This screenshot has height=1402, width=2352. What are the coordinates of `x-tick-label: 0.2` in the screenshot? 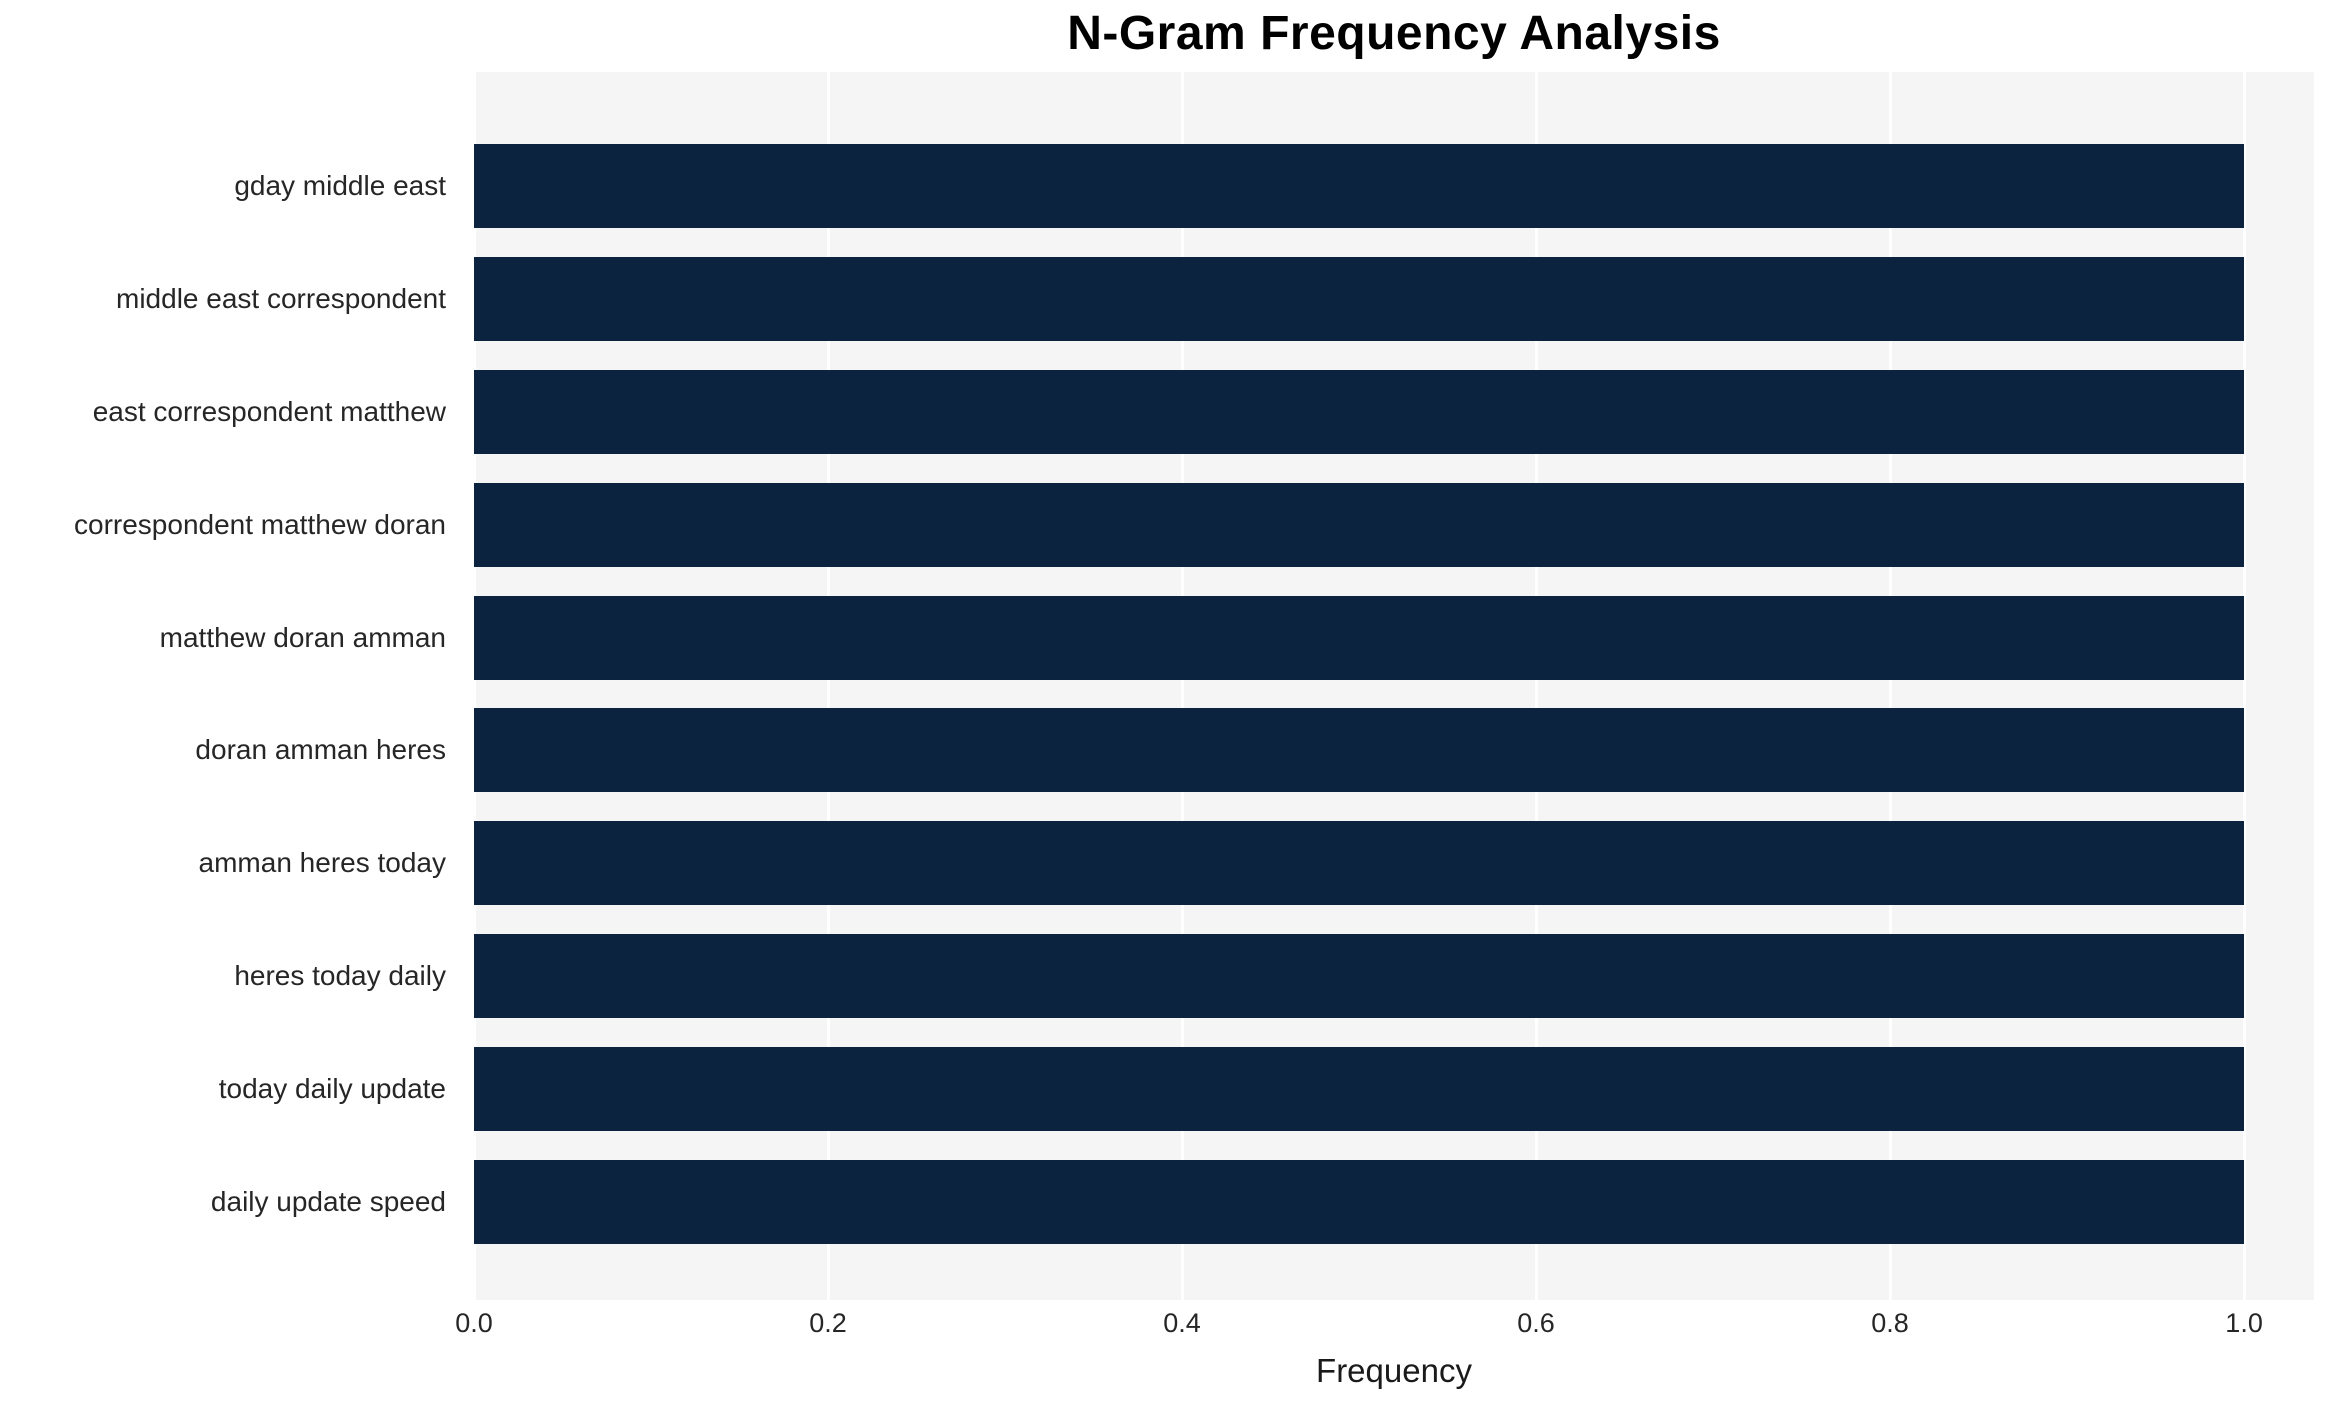 It's located at (828, 1323).